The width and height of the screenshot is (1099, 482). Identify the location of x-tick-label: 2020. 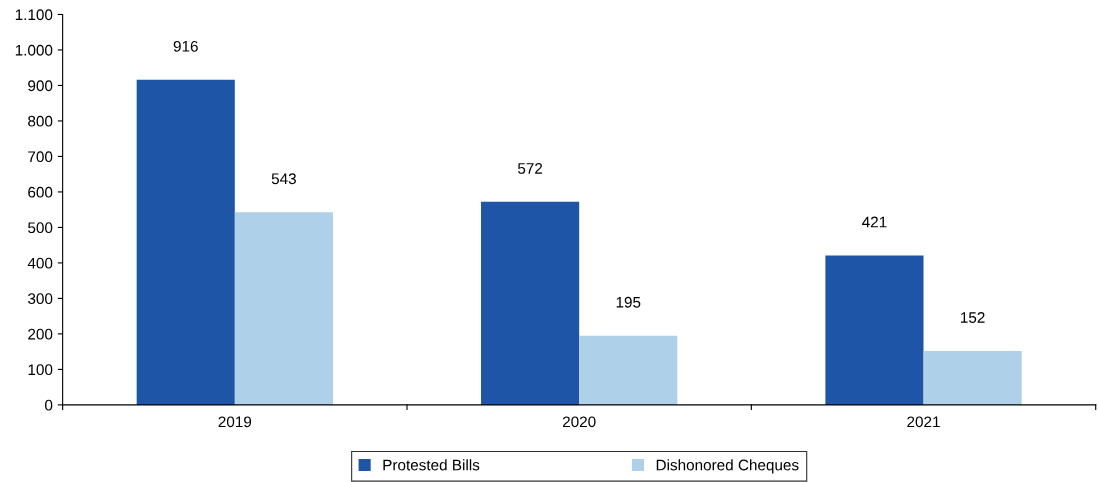
(579, 422).